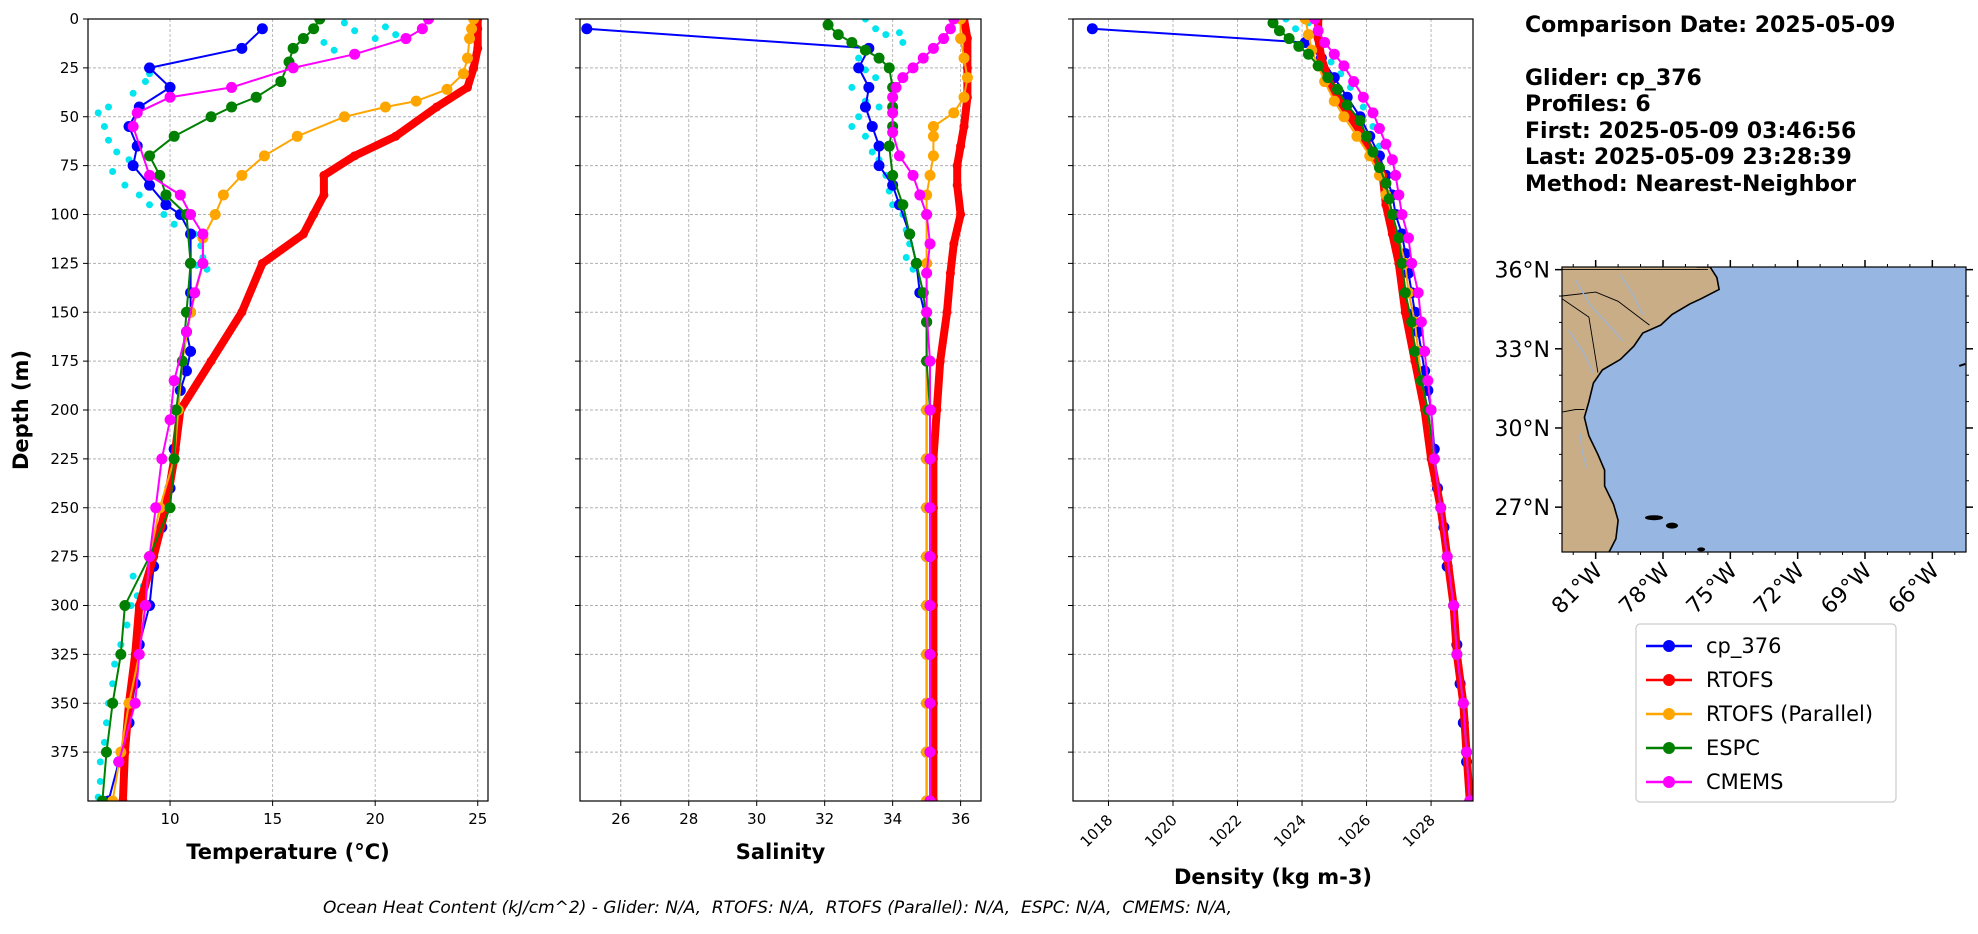 The width and height of the screenshot is (1978, 934). I want to click on lat-label: 30°N, so click(1522, 429).